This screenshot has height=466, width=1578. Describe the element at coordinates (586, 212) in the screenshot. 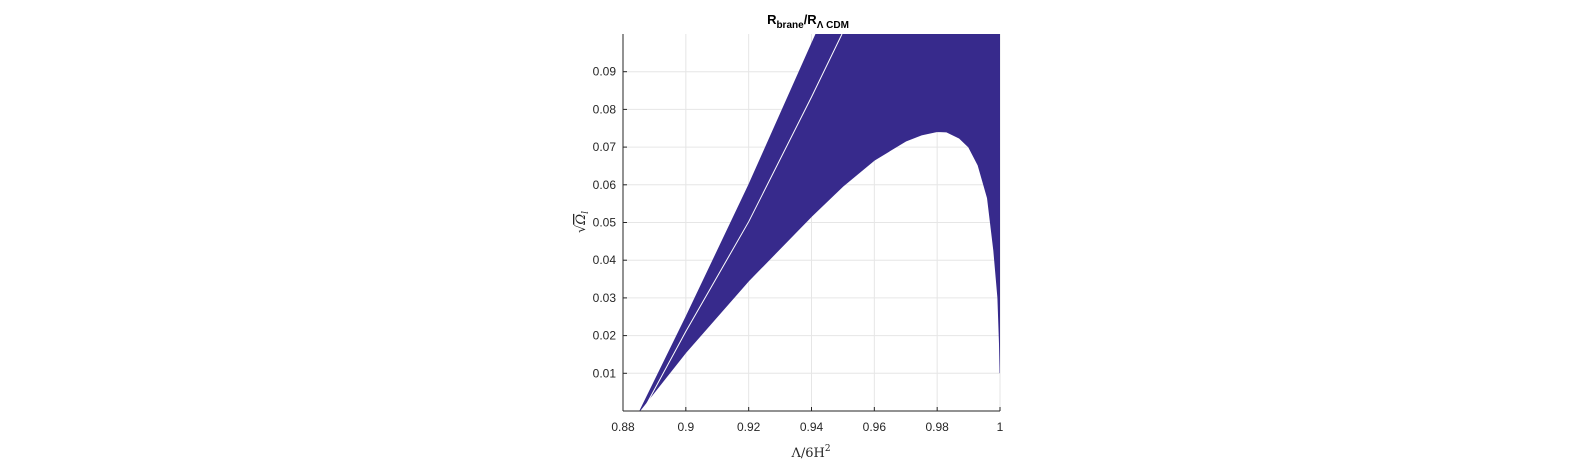

I see `y-axis-label-subscript: l` at that location.